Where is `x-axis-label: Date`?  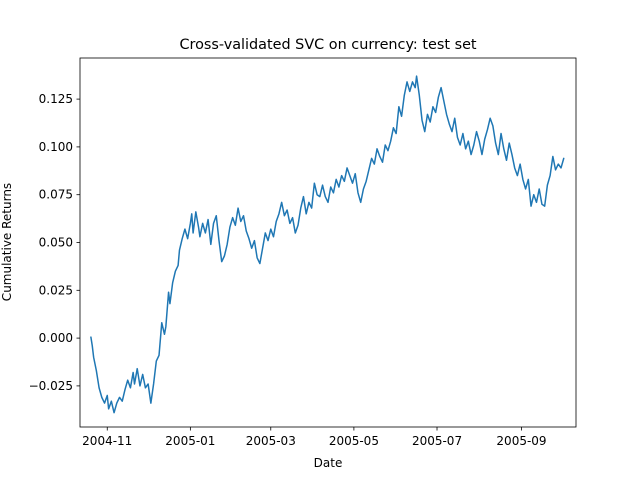
x-axis-label: Date is located at coordinates (328, 463).